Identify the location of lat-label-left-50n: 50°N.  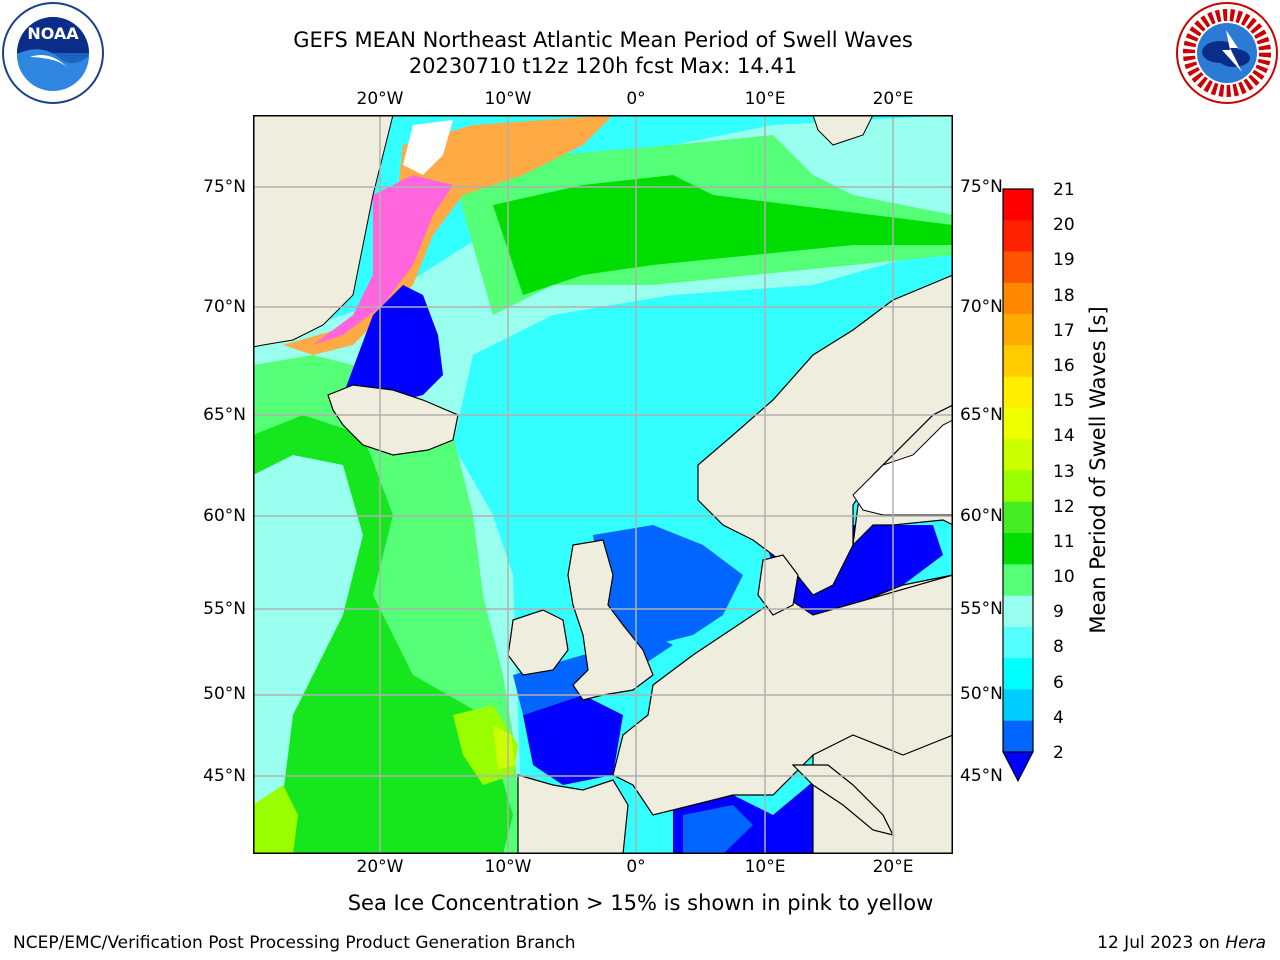
(224, 694).